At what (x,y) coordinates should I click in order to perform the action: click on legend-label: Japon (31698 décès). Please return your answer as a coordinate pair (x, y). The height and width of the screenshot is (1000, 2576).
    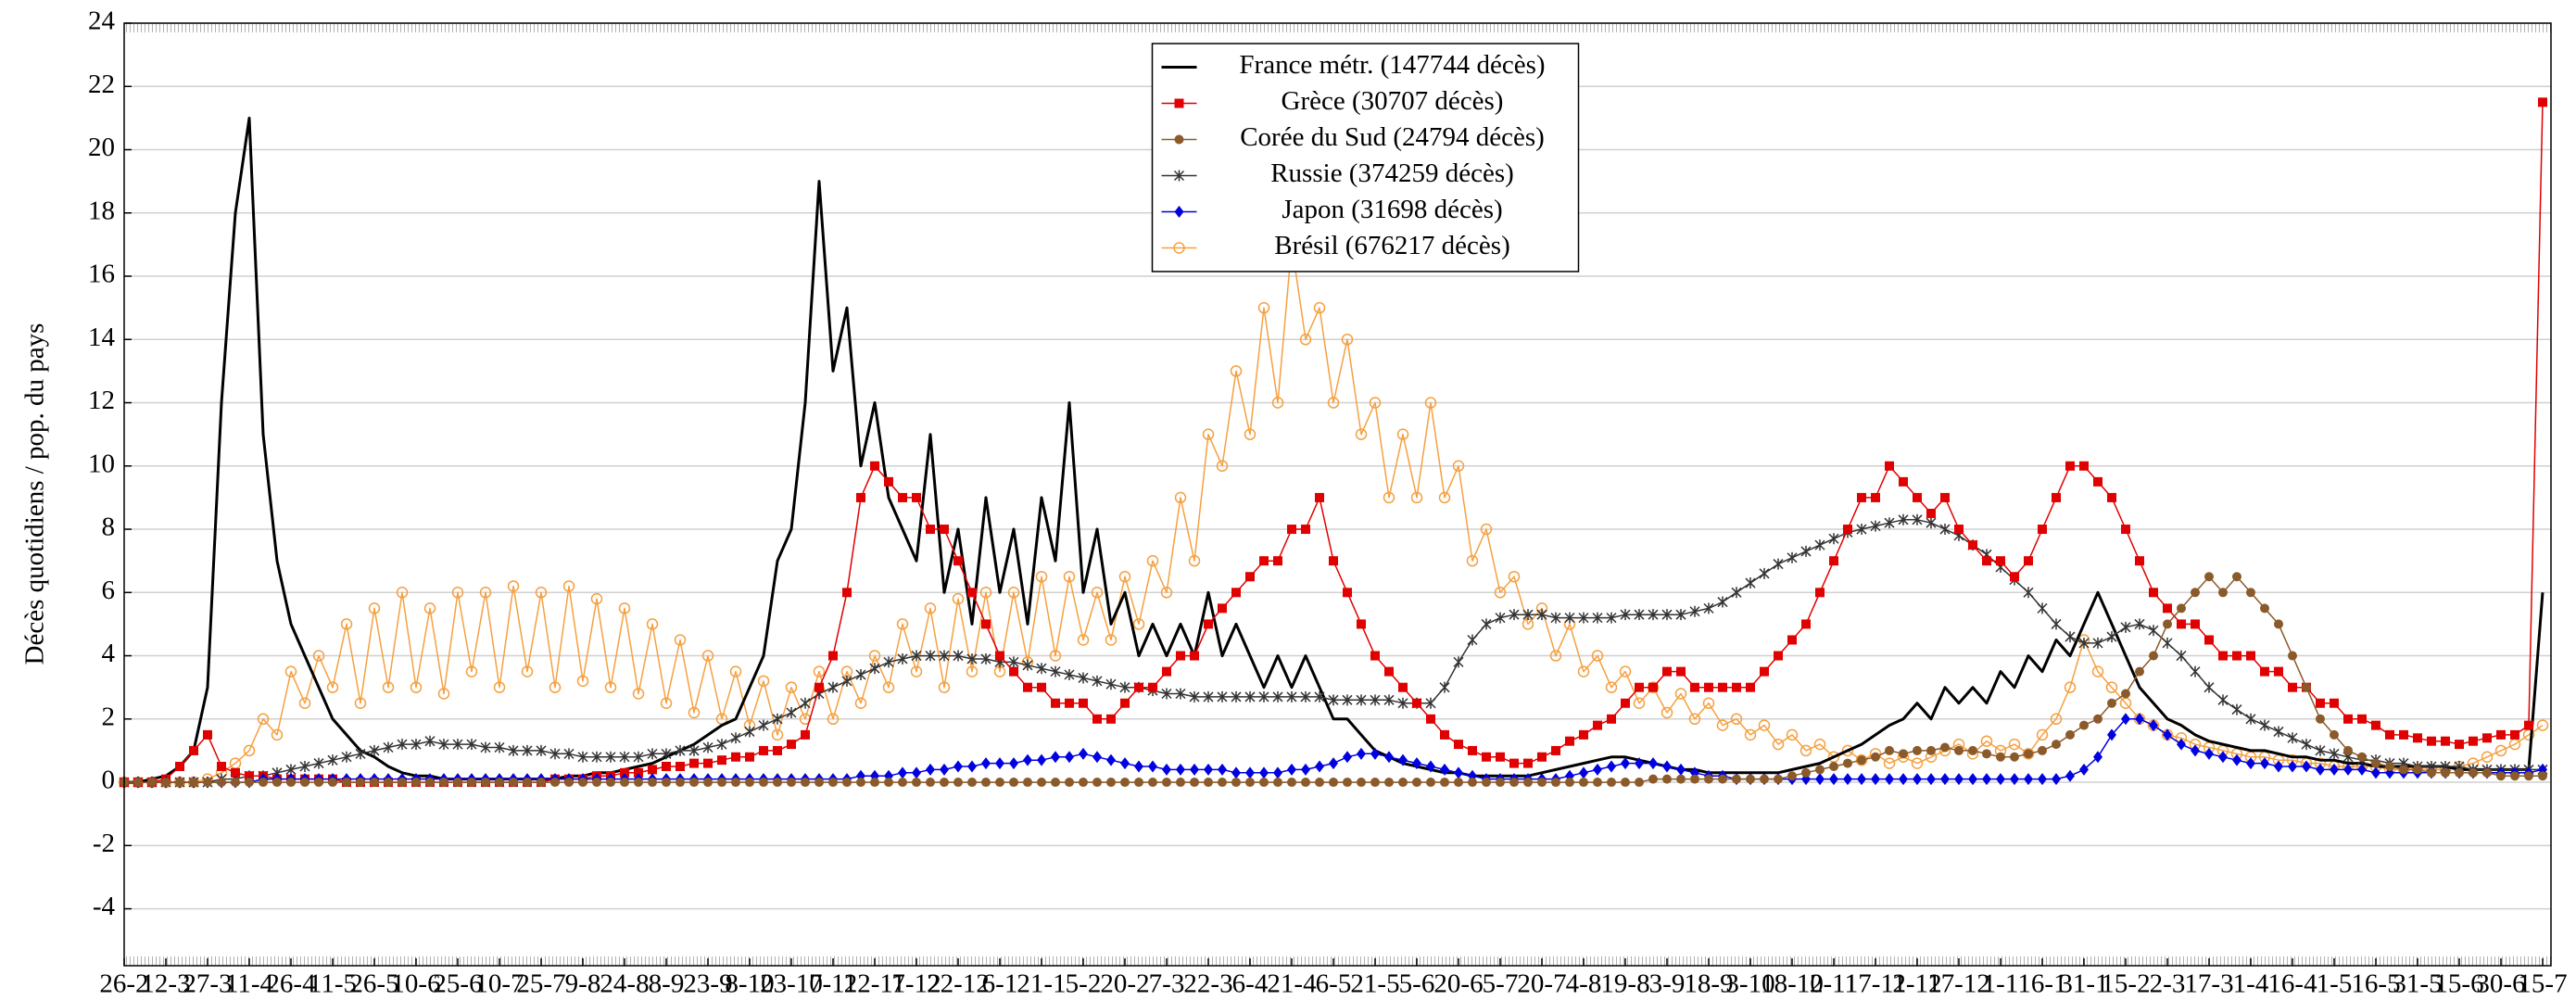
    Looking at the image, I should click on (1392, 209).